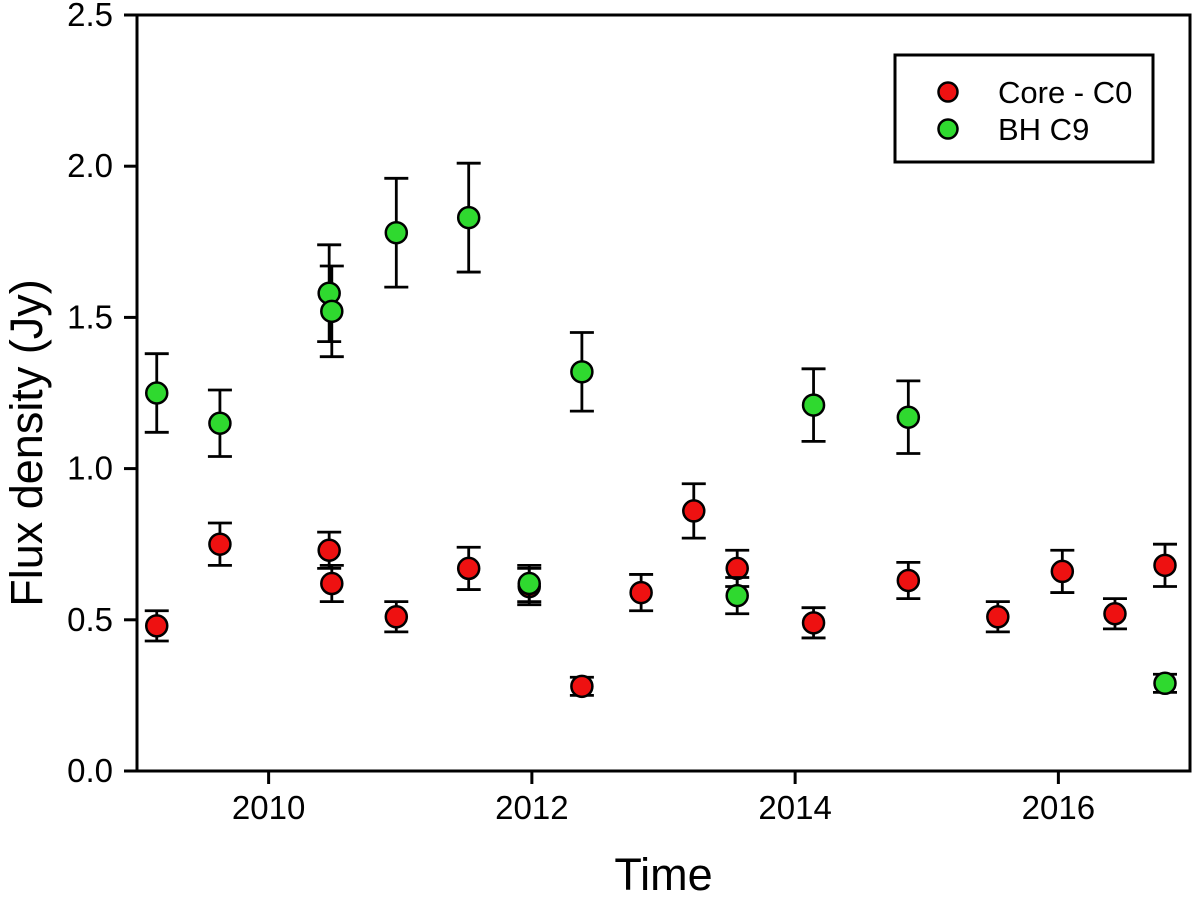  I want to click on y-tick-label: 1.0, so click(90, 468).